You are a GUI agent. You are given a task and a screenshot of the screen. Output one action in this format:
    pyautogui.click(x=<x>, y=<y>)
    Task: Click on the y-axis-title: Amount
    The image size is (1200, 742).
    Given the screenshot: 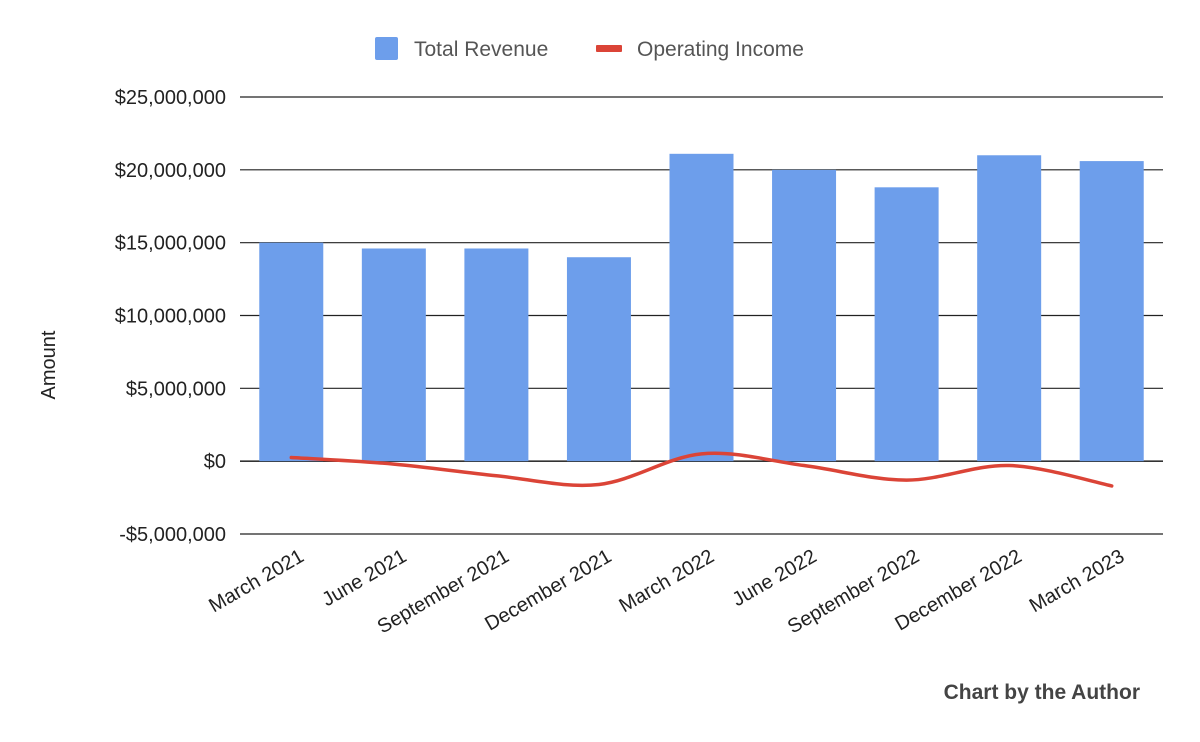 What is the action you would take?
    pyautogui.click(x=49, y=364)
    